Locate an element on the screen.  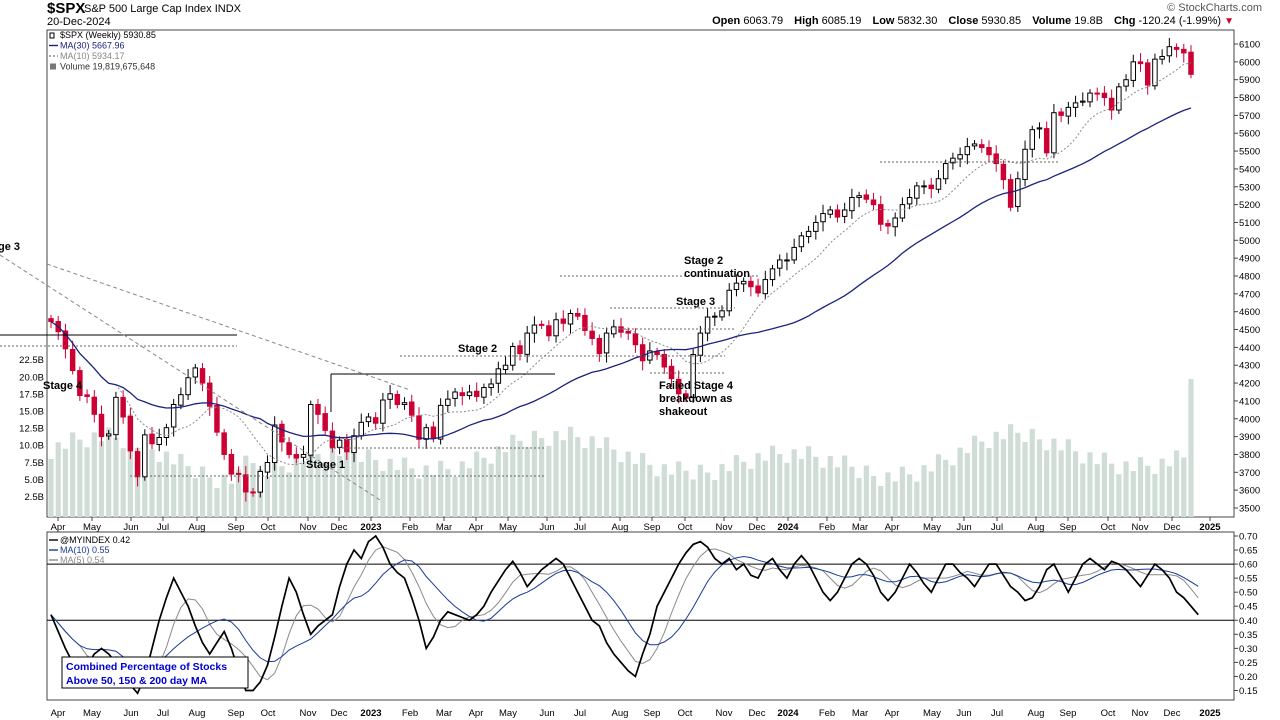
stage2-continuation-label: Stage 2 is located at coordinates (703, 261).